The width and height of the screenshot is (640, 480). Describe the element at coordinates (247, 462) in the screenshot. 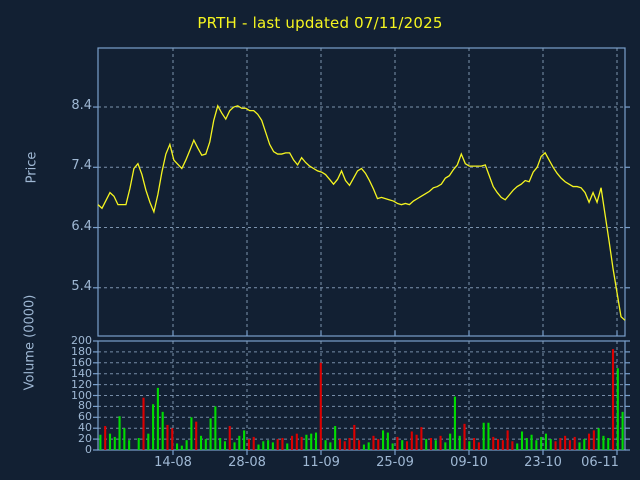

I see `x-axis-tick-label: 28-08` at that location.